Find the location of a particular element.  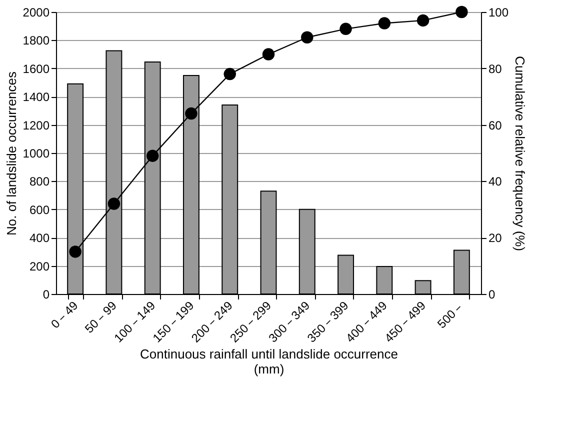

y2-tick-label: 20 is located at coordinates (495, 238).